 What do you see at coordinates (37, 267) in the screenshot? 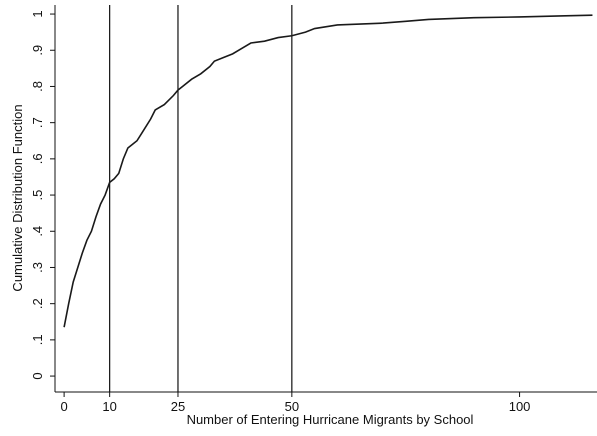
I see `y-tick-label: .3` at bounding box center [37, 267].